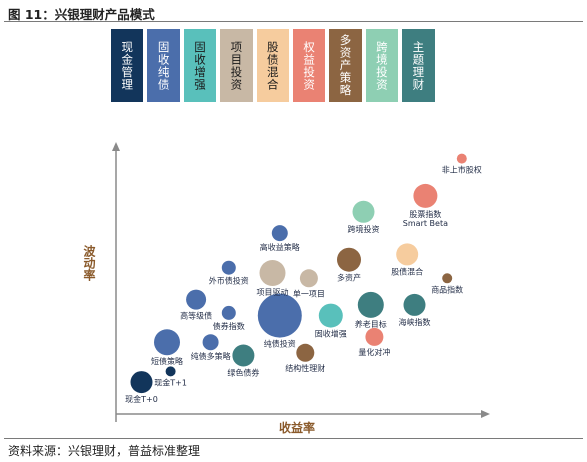 The image size is (587, 462). I want to click on category-label: 权益投资, so click(309, 65).